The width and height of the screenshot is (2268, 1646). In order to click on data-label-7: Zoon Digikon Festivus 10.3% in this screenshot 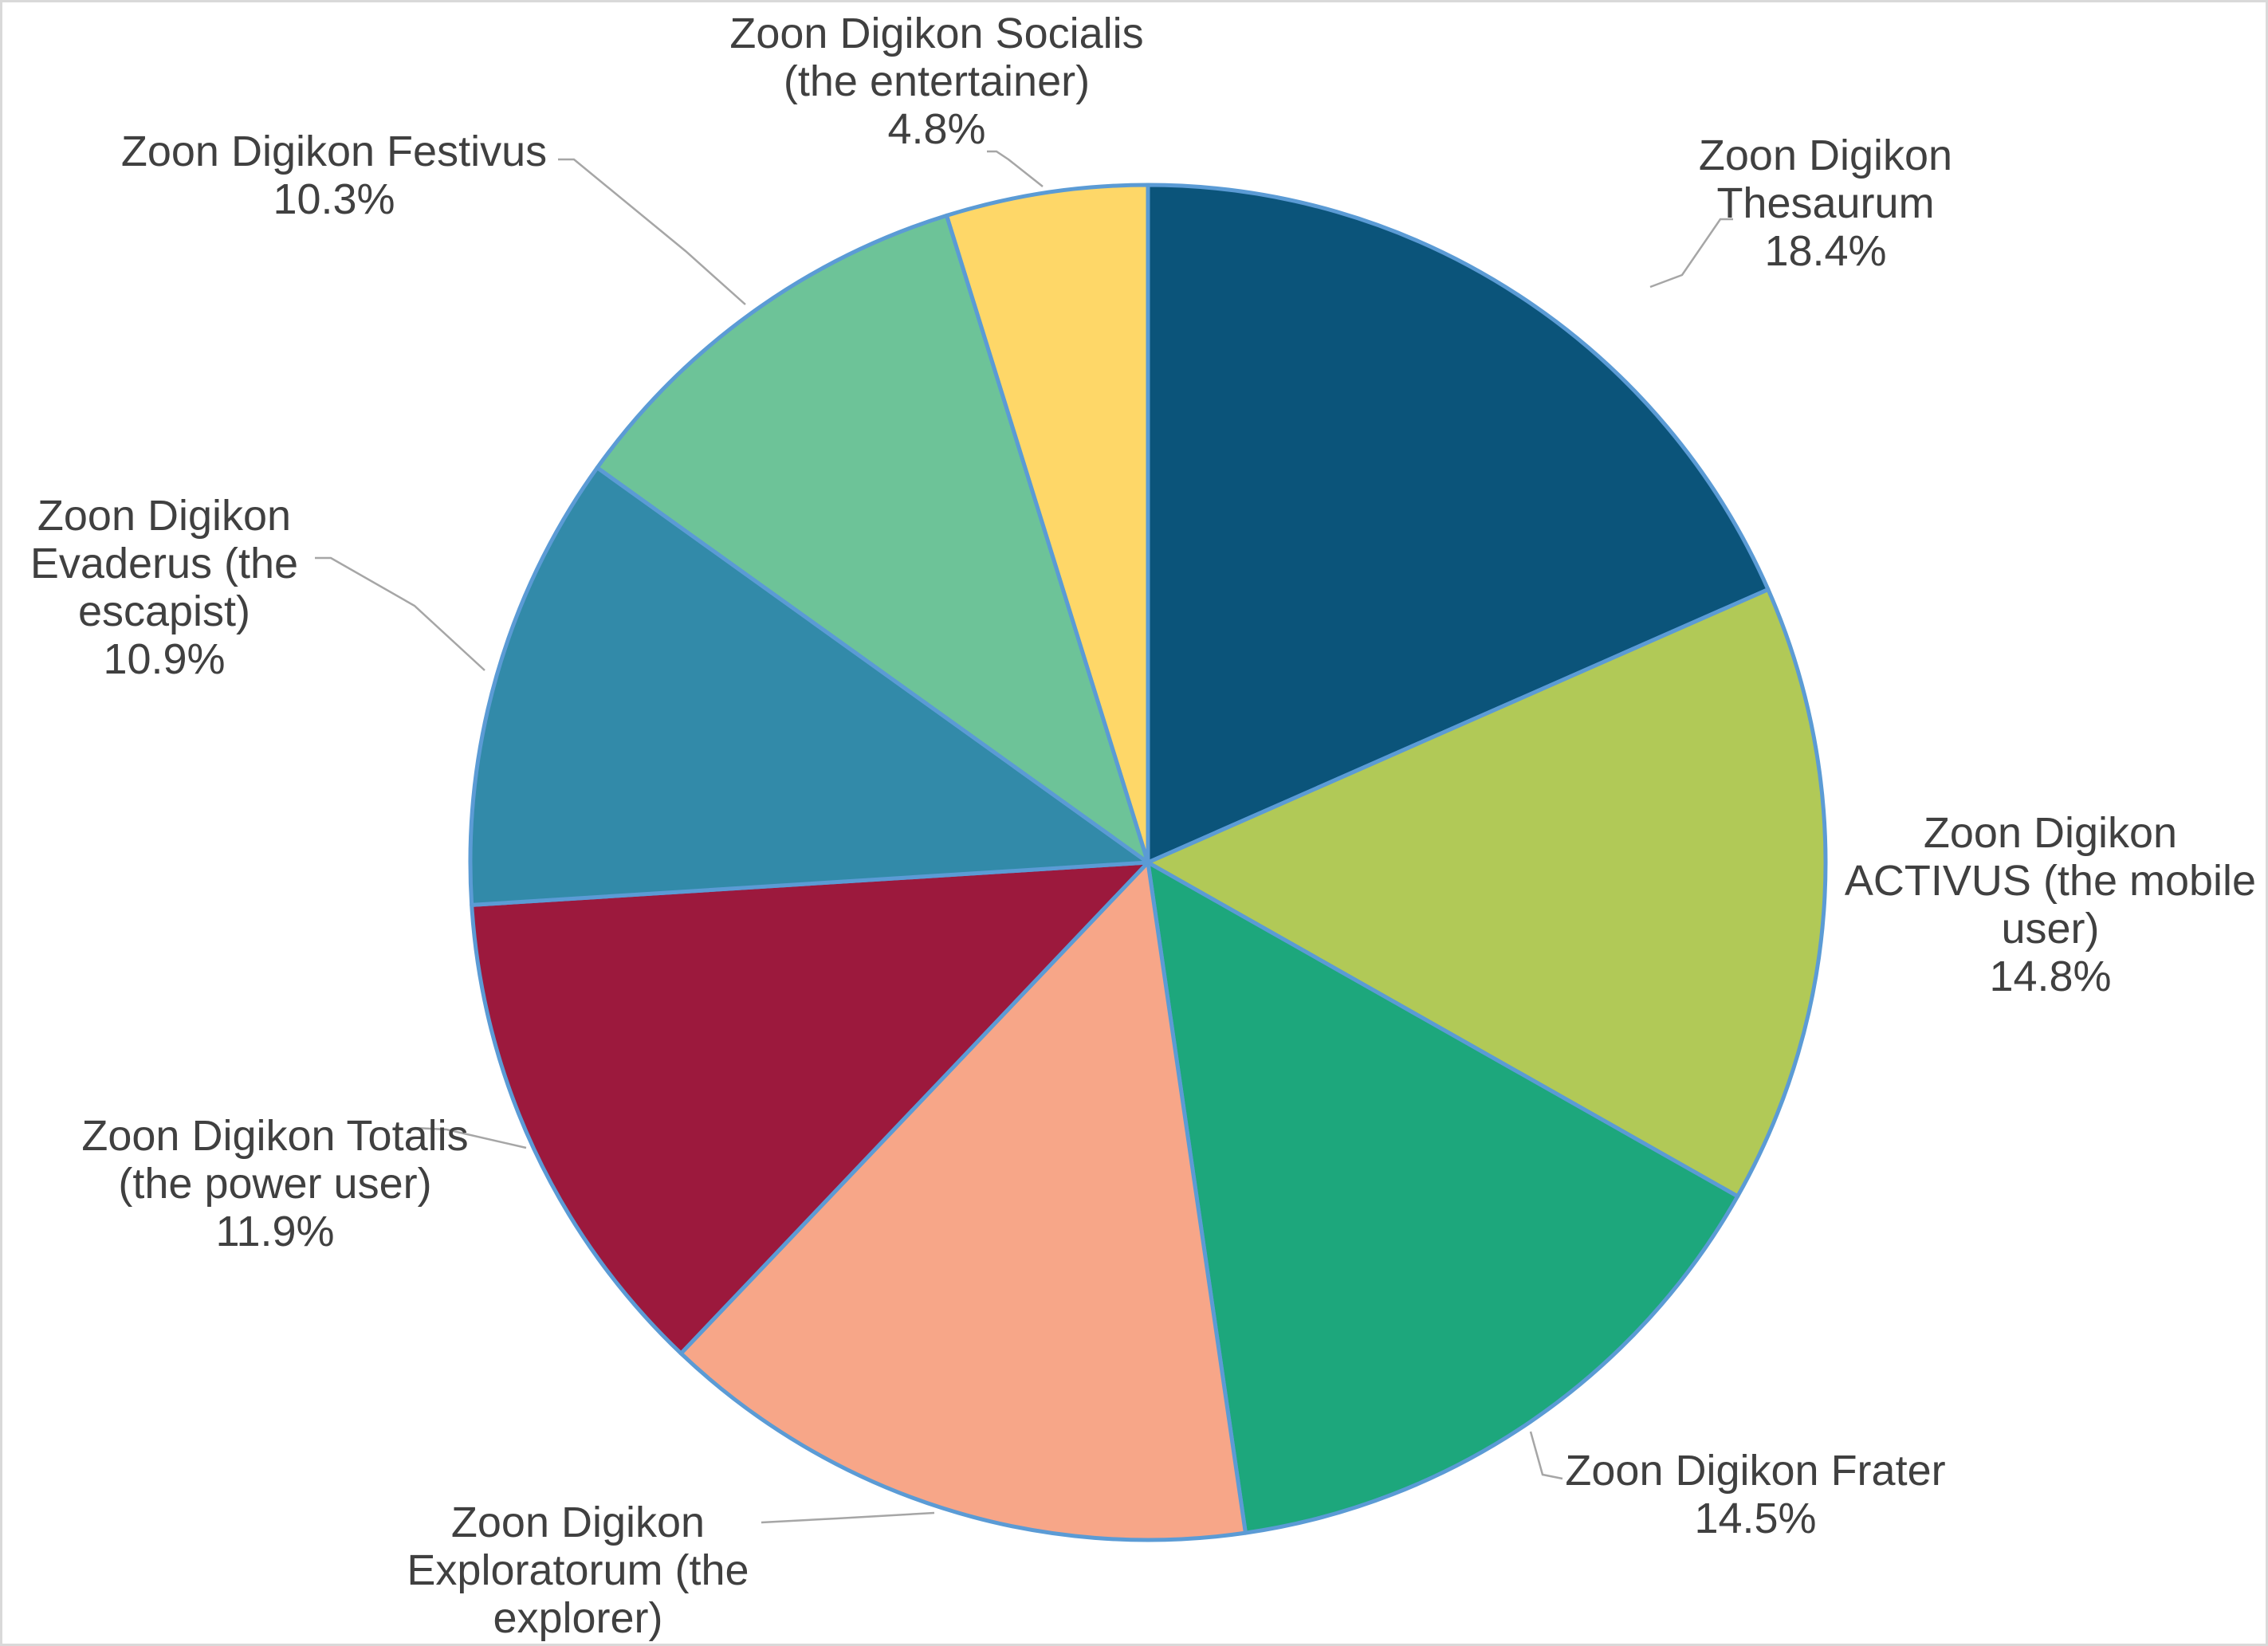, I will do `click(334, 175)`.